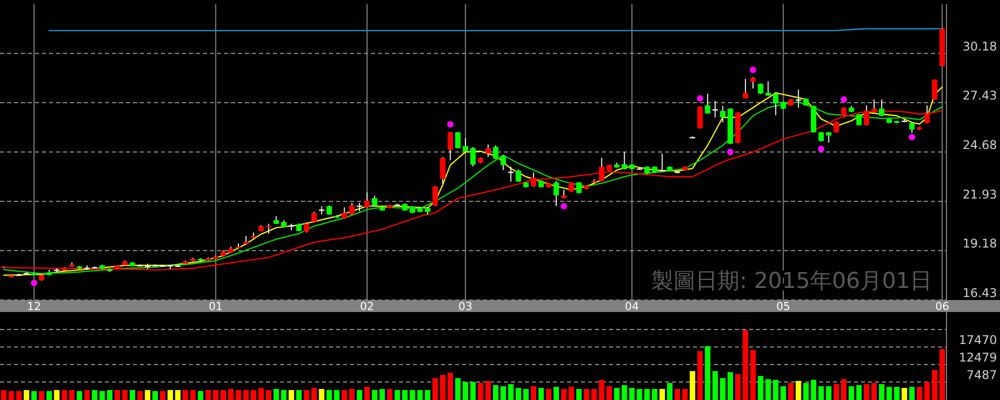 The image size is (1000, 400). What do you see at coordinates (215, 306) in the screenshot?
I see `x-tick-label: 01` at bounding box center [215, 306].